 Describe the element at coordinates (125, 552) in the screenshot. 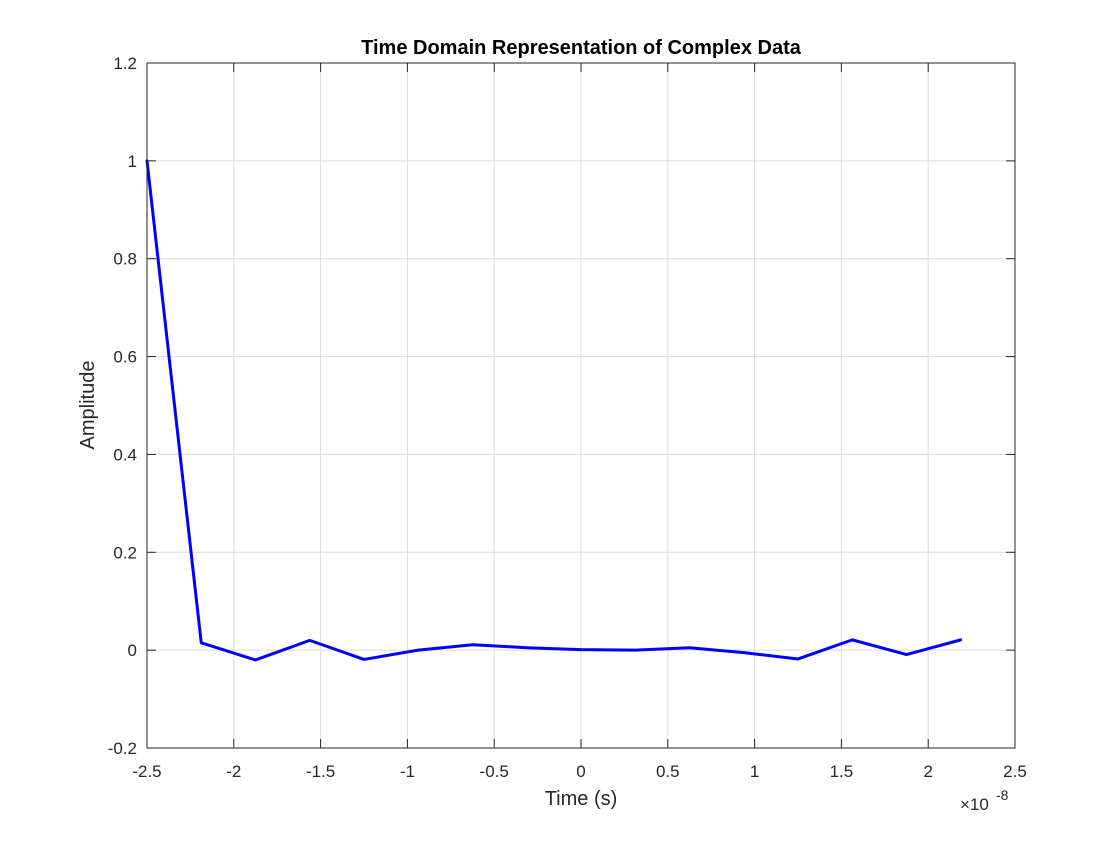

I see `y-tick-label: 0.2` at that location.